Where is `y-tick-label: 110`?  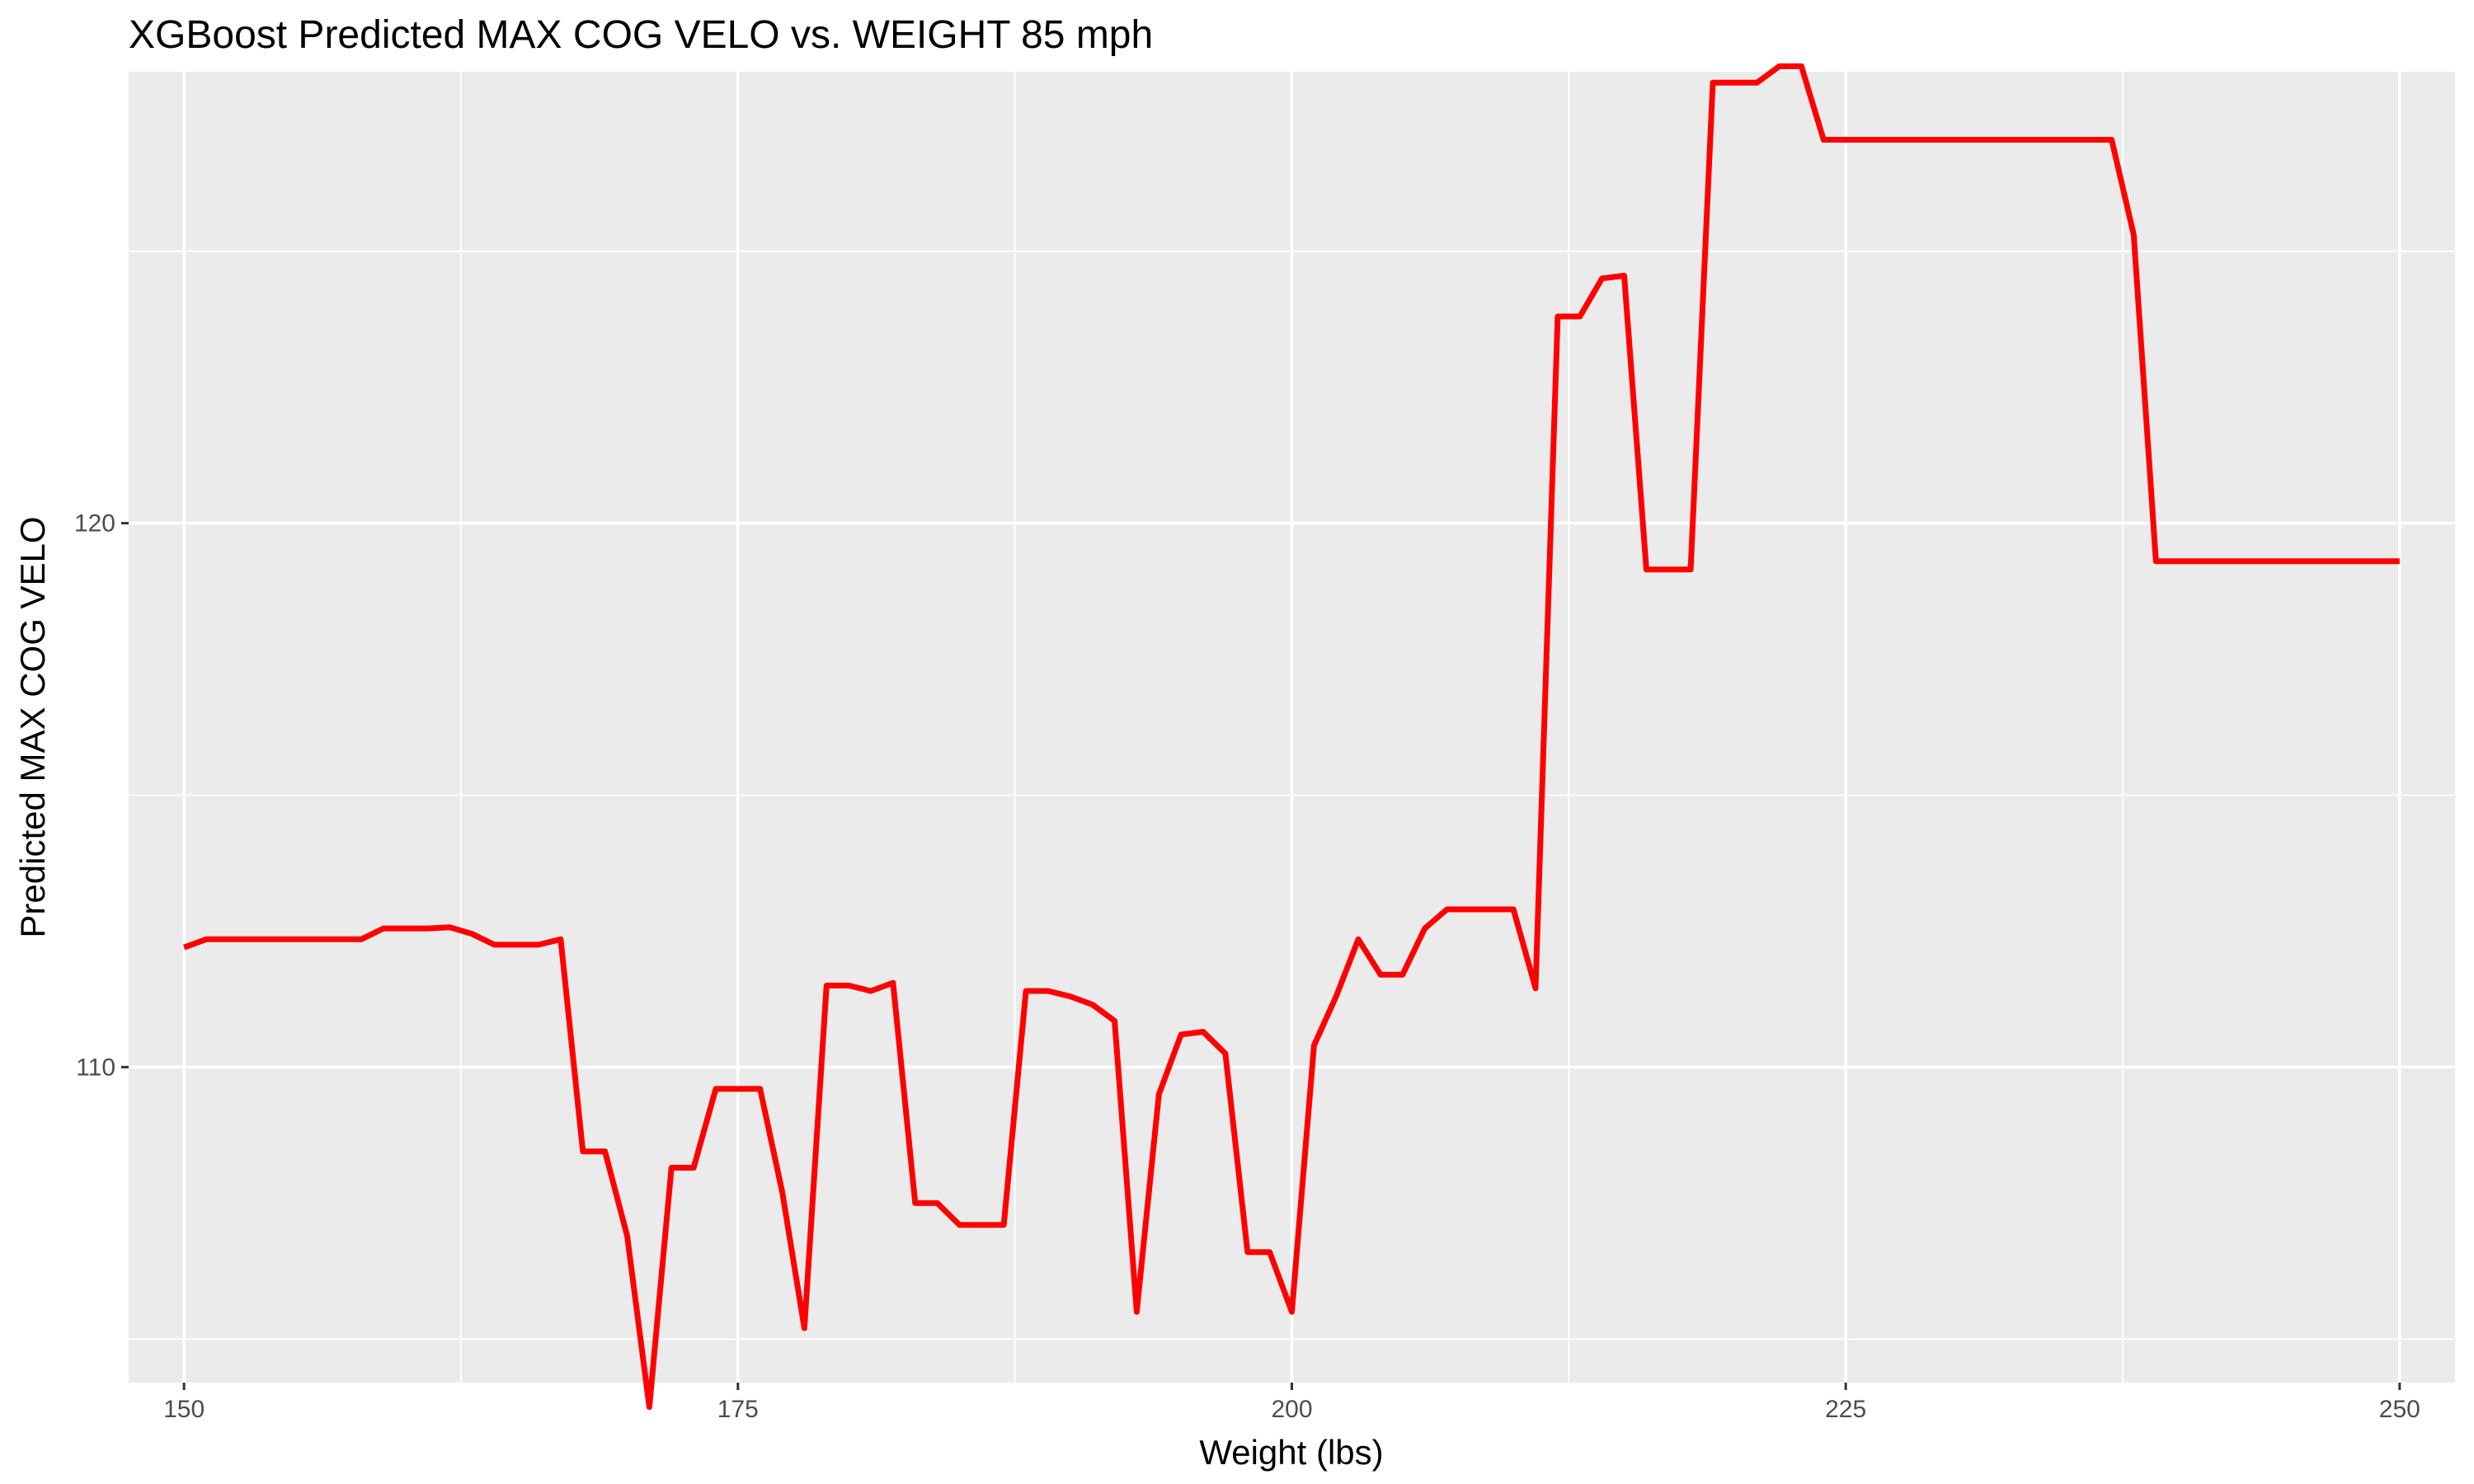 y-tick-label: 110 is located at coordinates (95, 1067).